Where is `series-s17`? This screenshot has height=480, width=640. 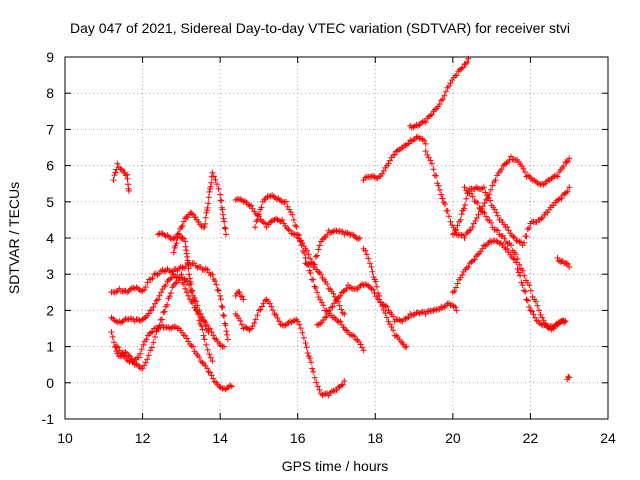
series-s17 is located at coordinates (497, 194).